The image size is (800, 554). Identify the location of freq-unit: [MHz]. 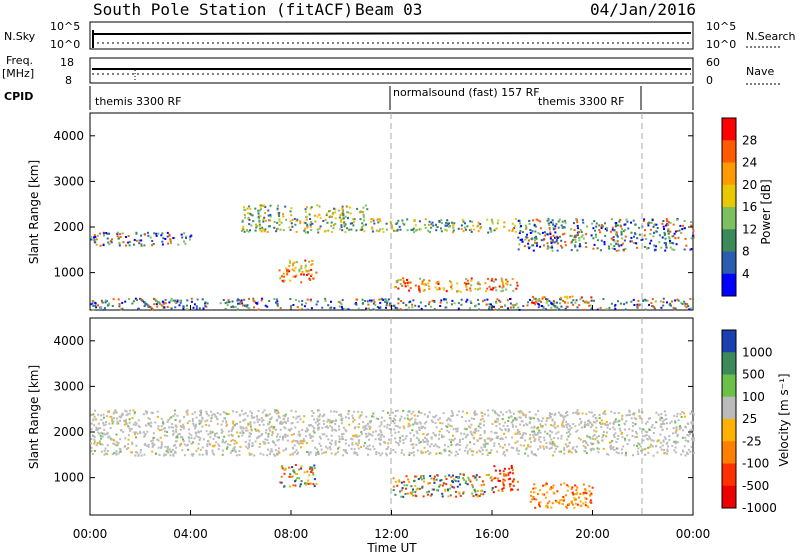
(18, 73).